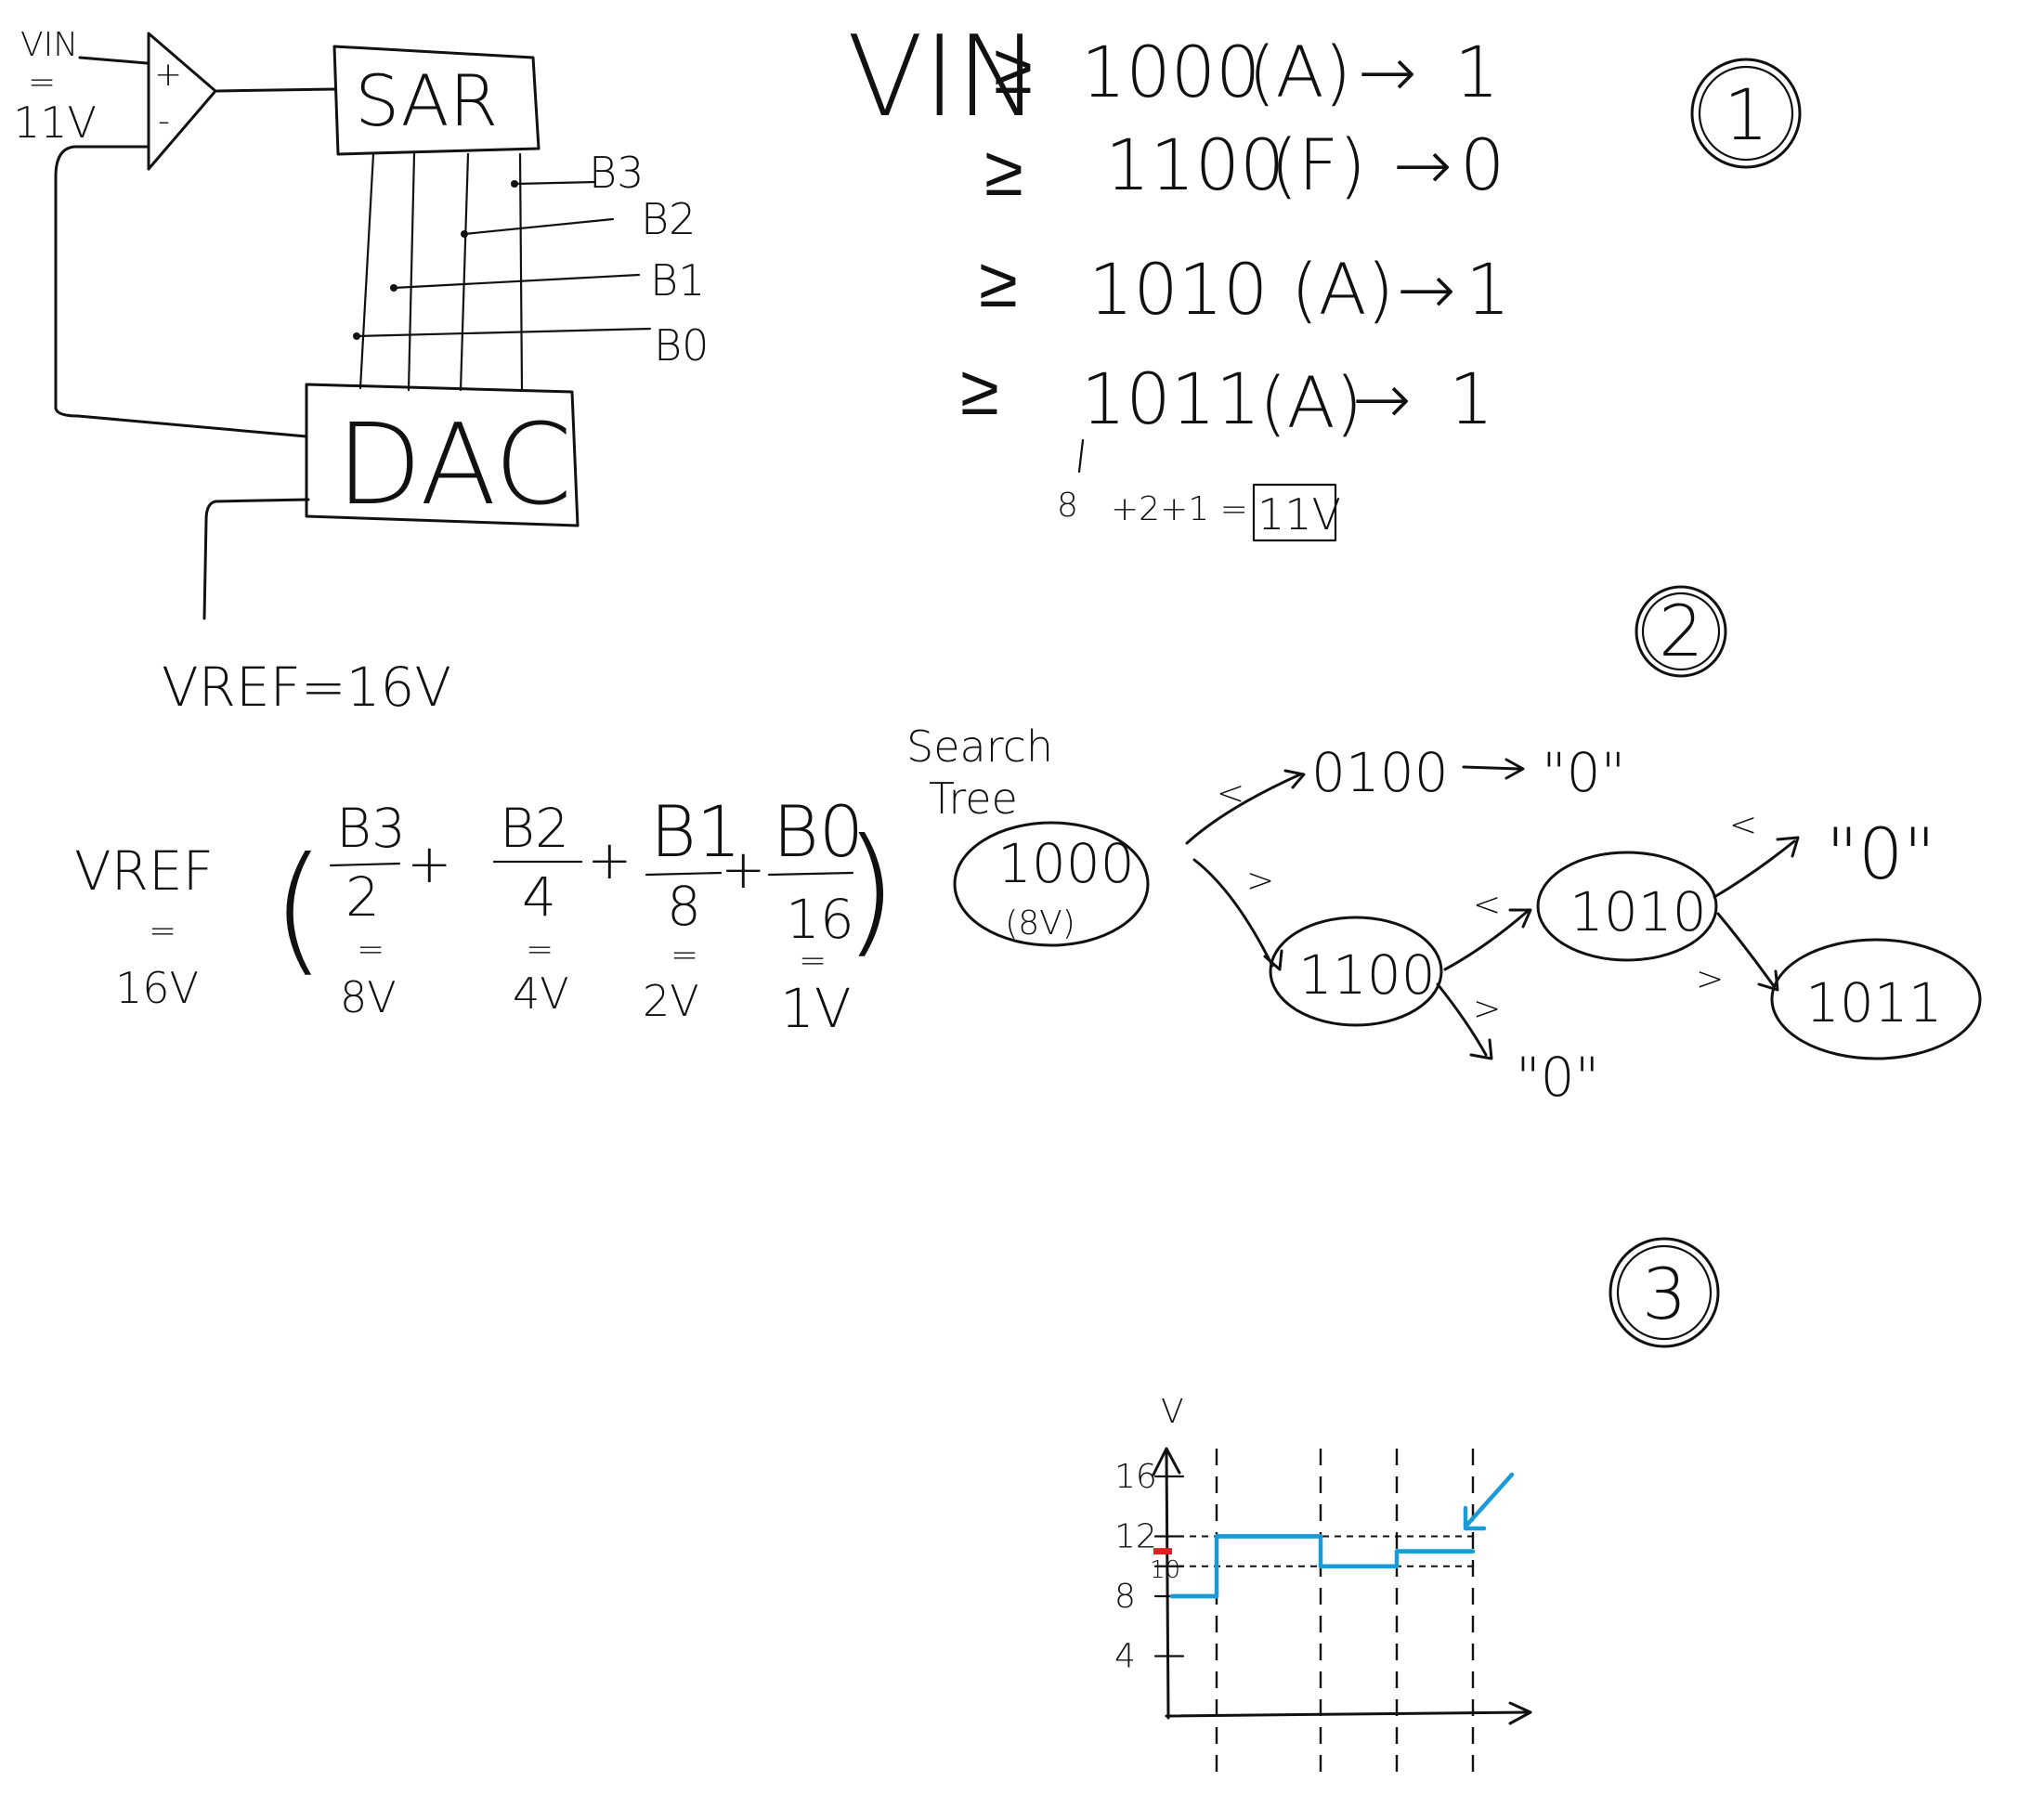  I want to click on sum-eight: 8, so click(1067, 506).